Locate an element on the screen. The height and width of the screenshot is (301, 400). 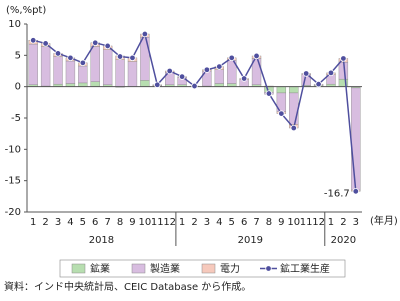
y-tick-label: 10 is located at coordinates (14, 24).